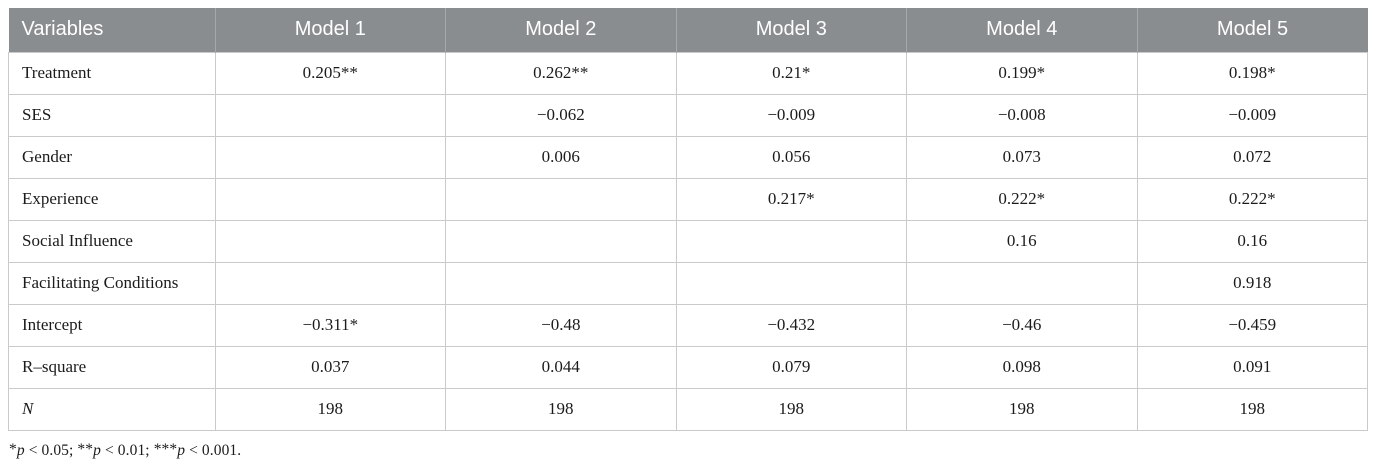 The height and width of the screenshot is (469, 1375). What do you see at coordinates (51, 450) in the screenshot?
I see `footnote-text: < 0.05;` at bounding box center [51, 450].